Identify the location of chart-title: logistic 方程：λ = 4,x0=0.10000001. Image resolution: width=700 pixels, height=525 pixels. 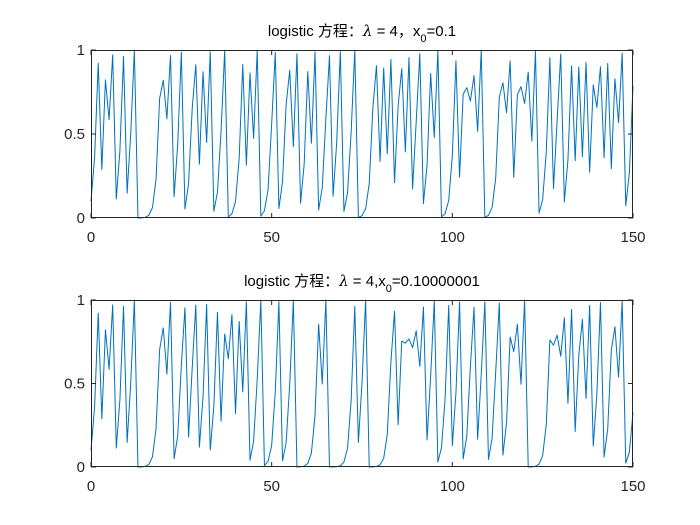
(362, 283).